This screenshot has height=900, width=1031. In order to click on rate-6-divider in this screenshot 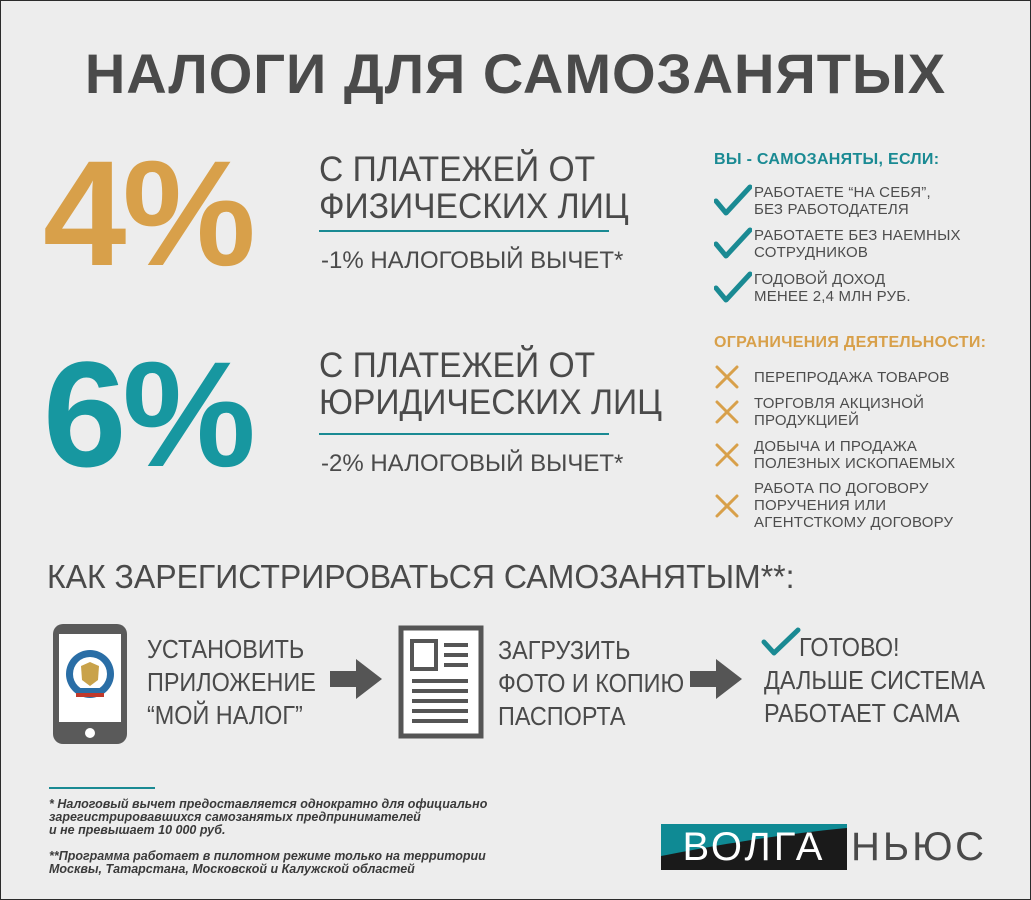, I will do `click(464, 434)`.